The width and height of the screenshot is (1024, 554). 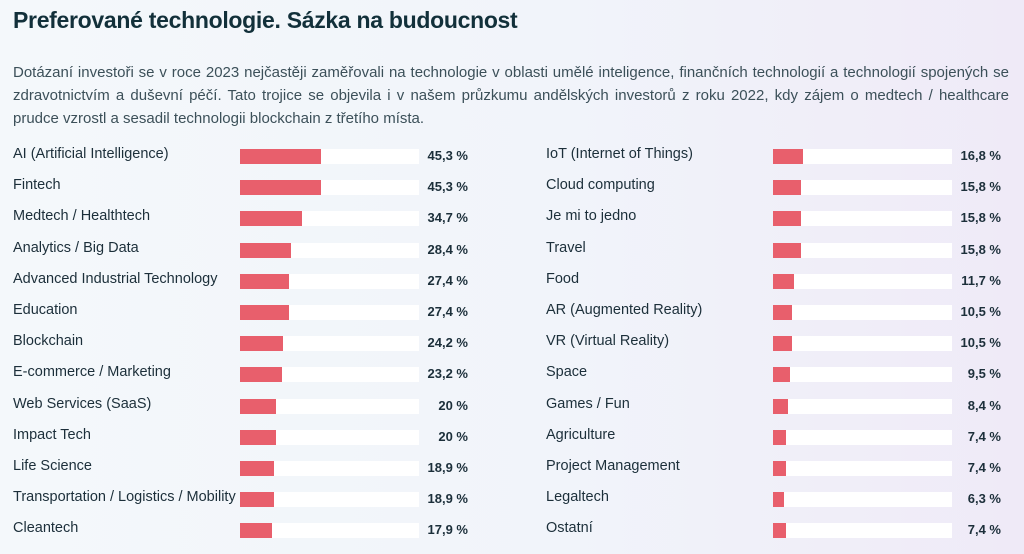 What do you see at coordinates (569, 528) in the screenshot?
I see `bar-category-label: Ostatní` at bounding box center [569, 528].